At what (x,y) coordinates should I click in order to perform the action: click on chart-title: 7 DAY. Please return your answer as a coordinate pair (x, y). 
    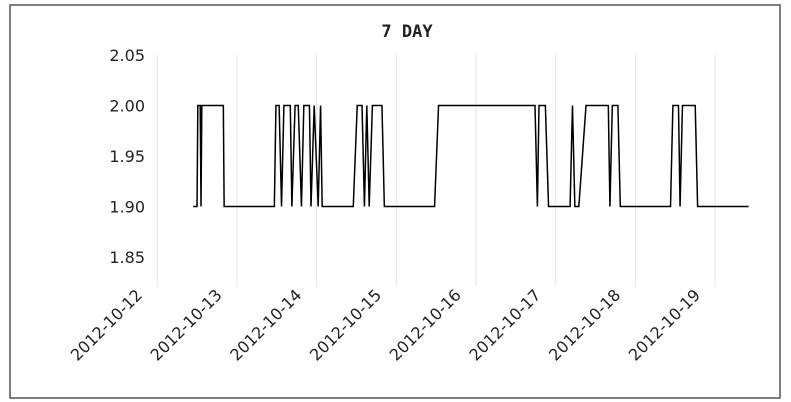
    Looking at the image, I should click on (407, 32).